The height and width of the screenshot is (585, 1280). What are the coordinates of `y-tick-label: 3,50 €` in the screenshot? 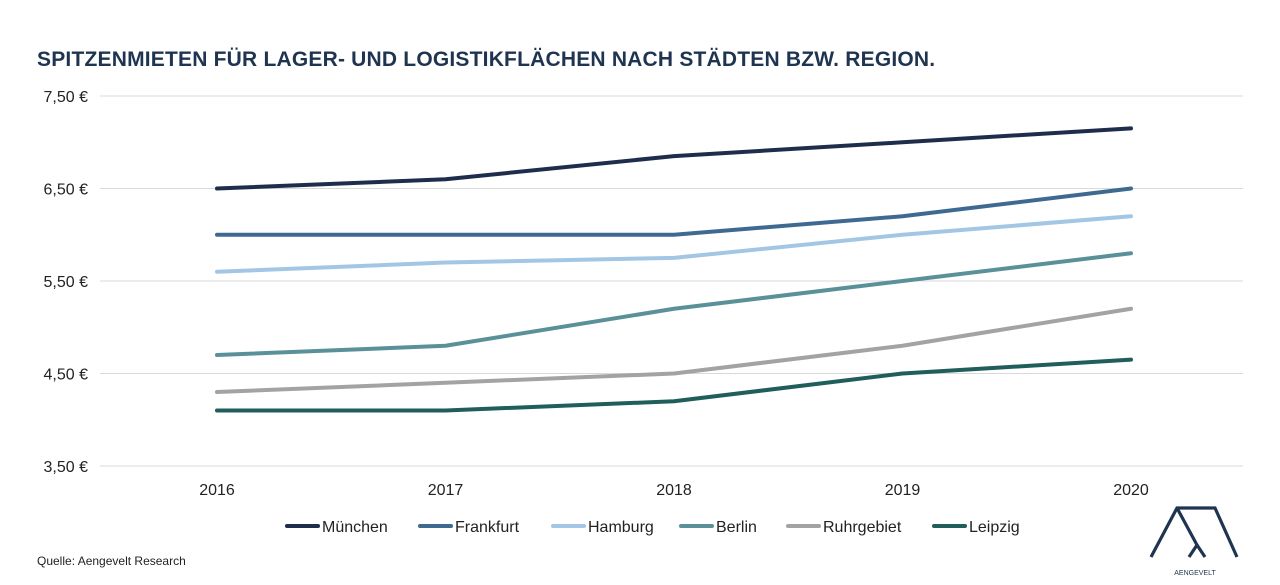 It's located at (66, 467).